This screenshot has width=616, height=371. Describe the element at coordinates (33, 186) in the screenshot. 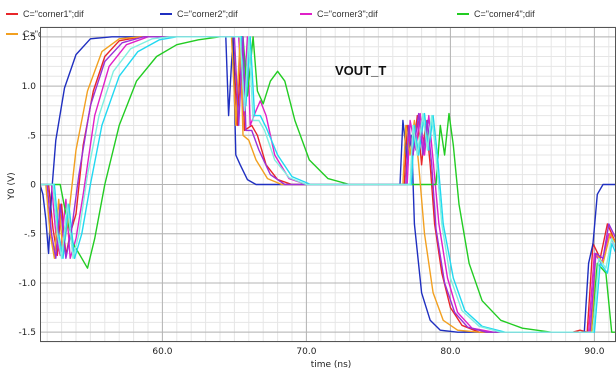

I see `y-tick-label: 0` at that location.